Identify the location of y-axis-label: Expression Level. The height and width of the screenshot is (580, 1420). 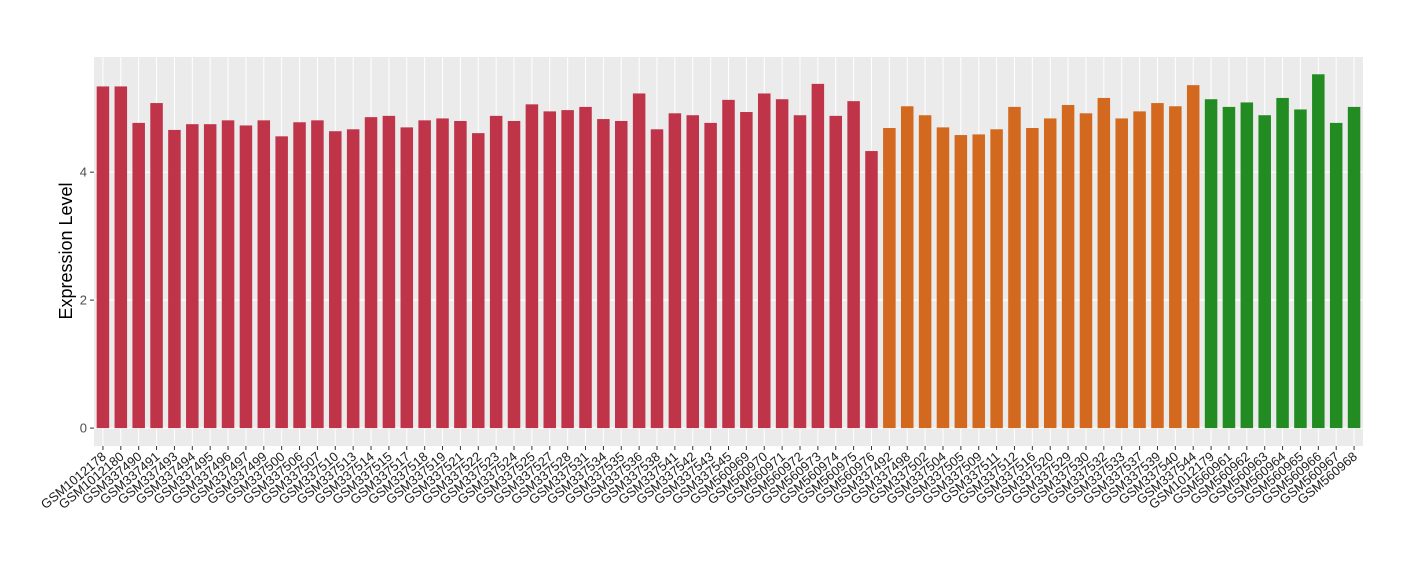
(66, 250).